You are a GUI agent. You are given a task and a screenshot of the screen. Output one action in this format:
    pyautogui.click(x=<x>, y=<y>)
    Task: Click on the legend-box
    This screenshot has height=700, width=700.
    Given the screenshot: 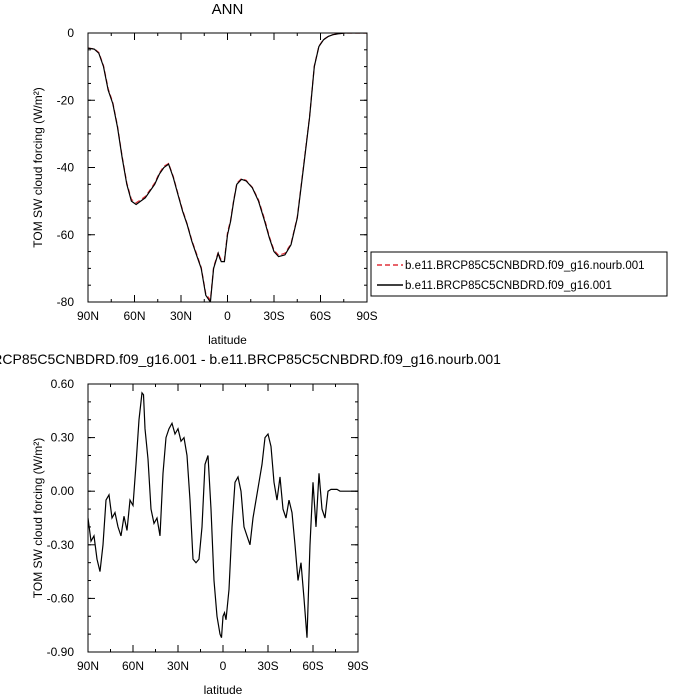 What is the action you would take?
    pyautogui.click(x=519, y=274)
    